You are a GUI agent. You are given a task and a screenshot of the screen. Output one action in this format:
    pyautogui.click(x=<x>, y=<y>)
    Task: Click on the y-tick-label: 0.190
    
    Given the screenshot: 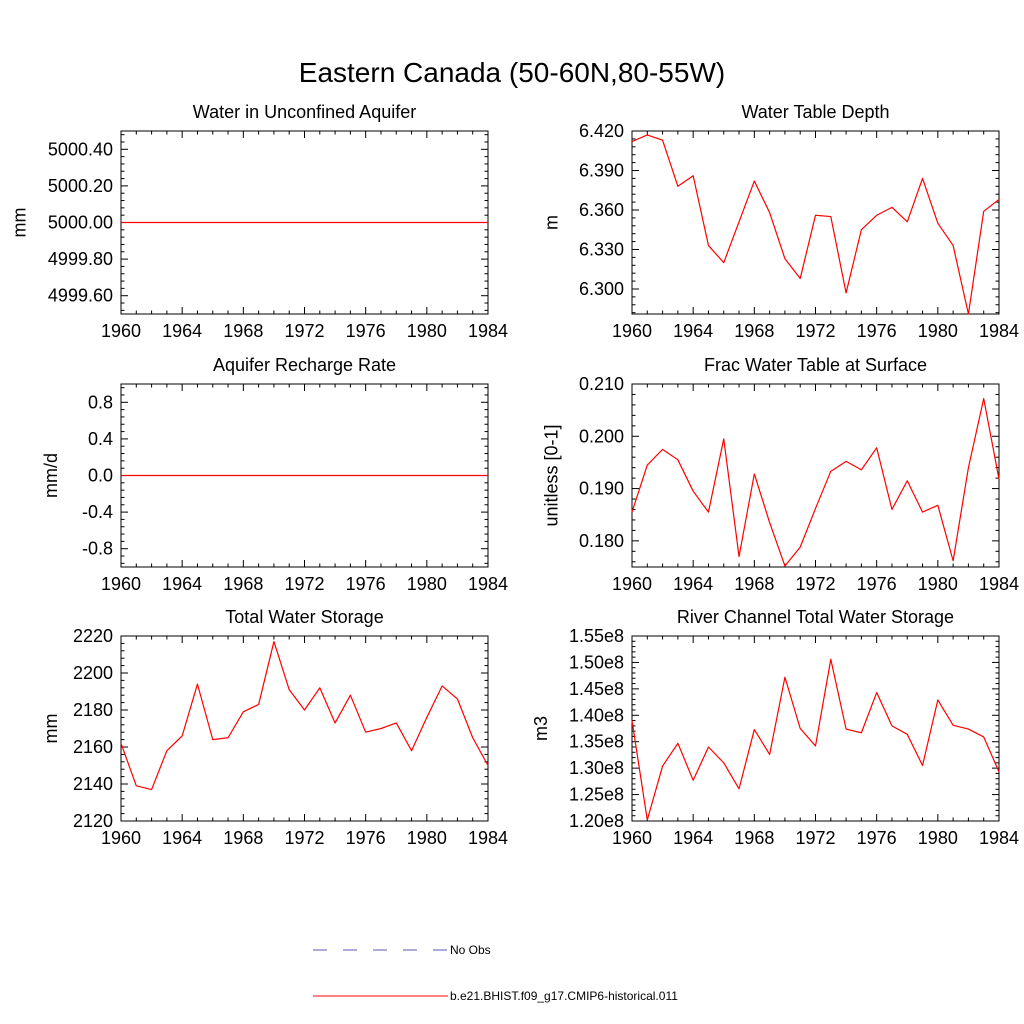 What is the action you would take?
    pyautogui.click(x=601, y=489)
    